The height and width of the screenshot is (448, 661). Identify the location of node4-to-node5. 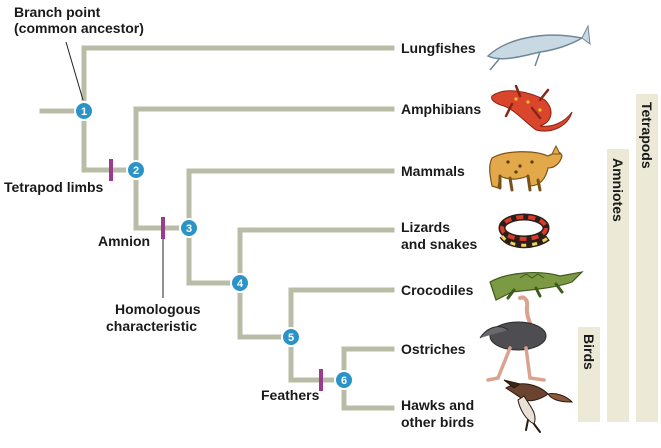
(265, 310).